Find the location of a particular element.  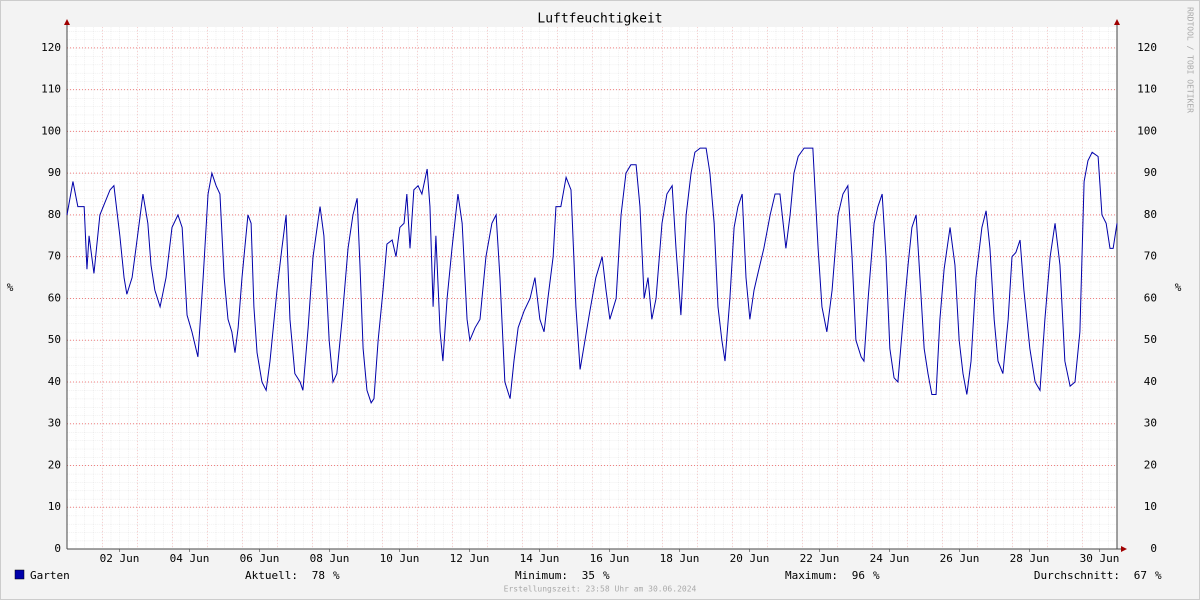

y-tick-label: 60 is located at coordinates (54, 297).